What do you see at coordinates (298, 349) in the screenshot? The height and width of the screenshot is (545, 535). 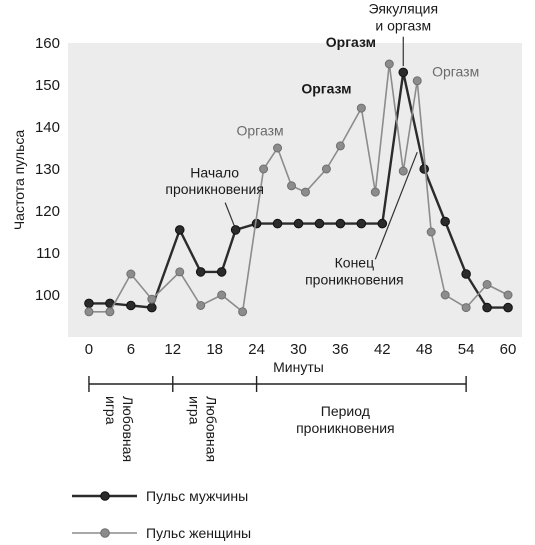 I see `x-tick-label: 30` at bounding box center [298, 349].